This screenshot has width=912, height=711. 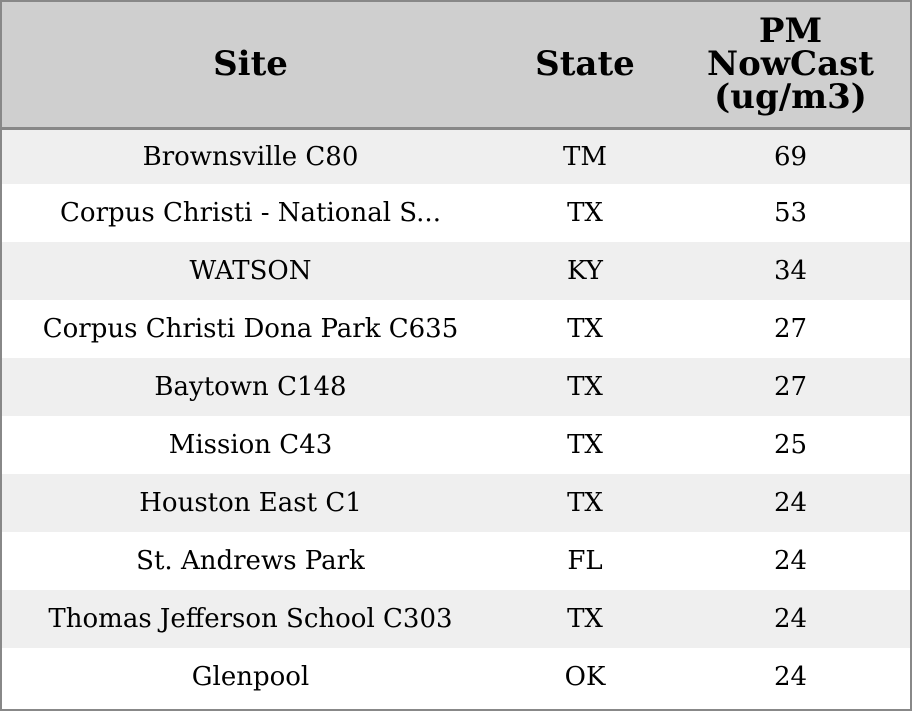 What do you see at coordinates (790, 30) in the screenshot?
I see `header-pm-line-1: PM` at bounding box center [790, 30].